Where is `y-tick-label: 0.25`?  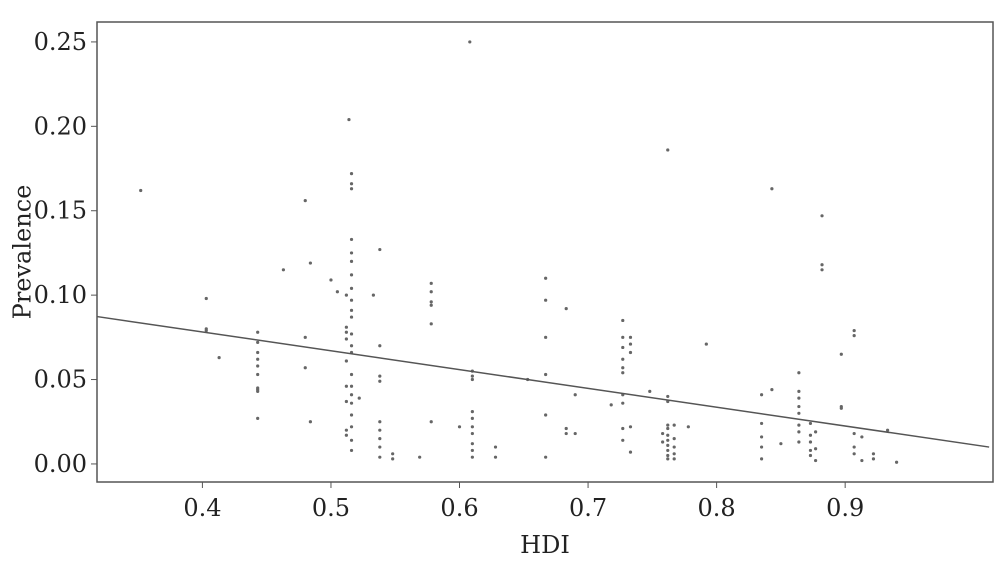
y-tick-label: 0.25 is located at coordinates (60, 42).